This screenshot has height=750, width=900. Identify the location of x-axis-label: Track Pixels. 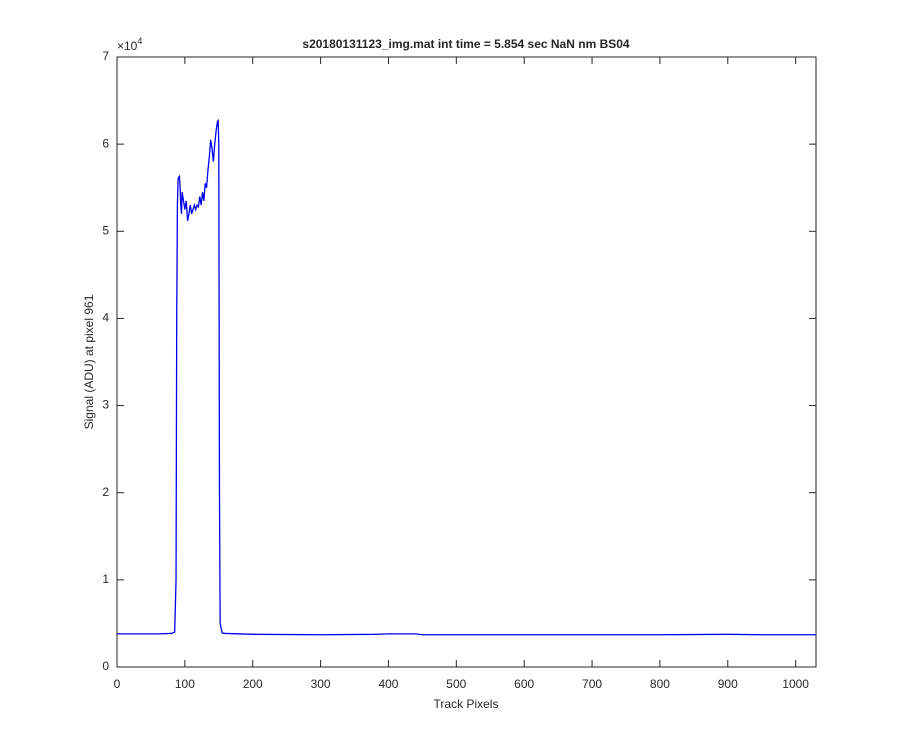
(466, 704).